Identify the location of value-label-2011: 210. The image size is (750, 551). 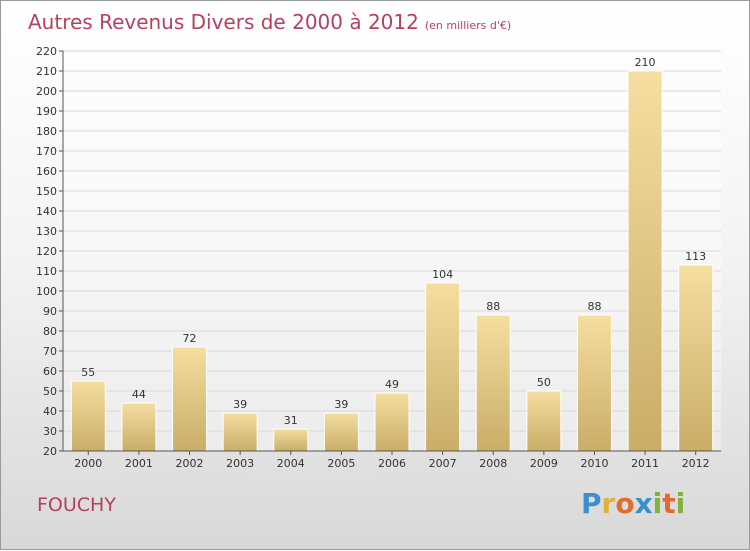
(645, 62).